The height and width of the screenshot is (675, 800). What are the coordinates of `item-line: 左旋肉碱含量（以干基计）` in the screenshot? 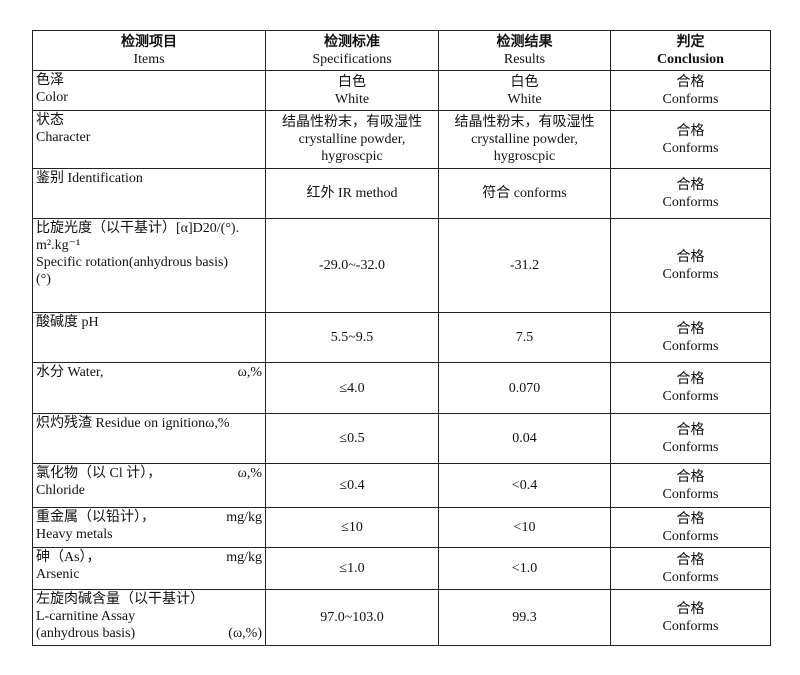 It's located at (149, 599).